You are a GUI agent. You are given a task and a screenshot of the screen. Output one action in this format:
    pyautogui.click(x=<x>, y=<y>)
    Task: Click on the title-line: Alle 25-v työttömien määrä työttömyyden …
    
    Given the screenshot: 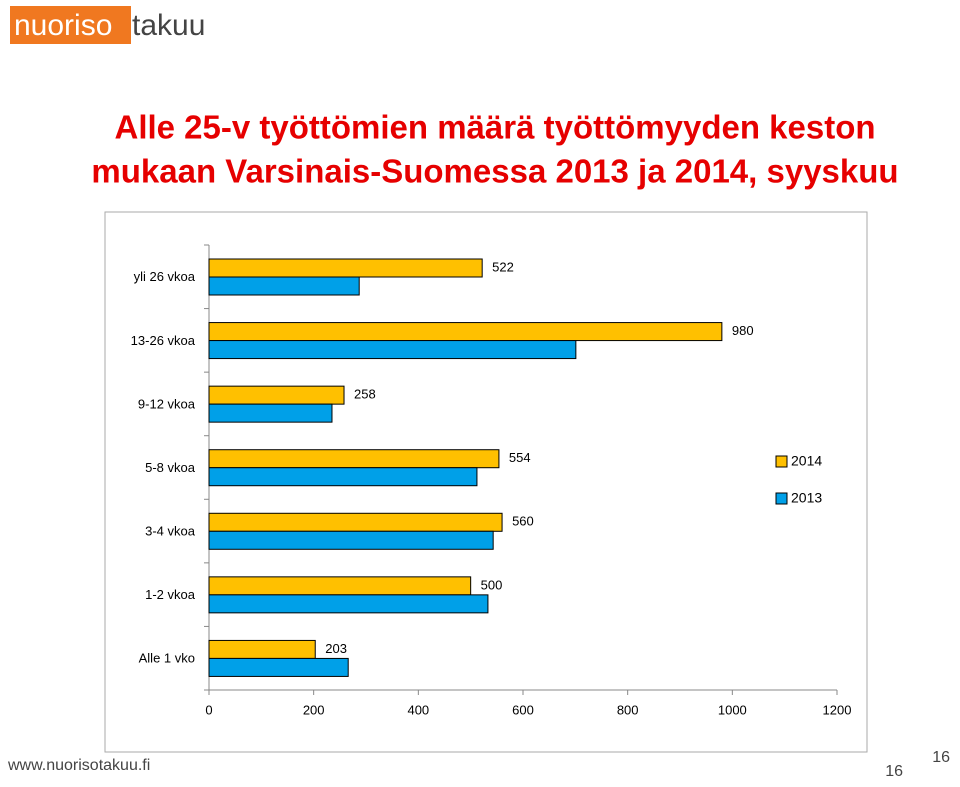 What is the action you would take?
    pyautogui.click(x=494, y=127)
    